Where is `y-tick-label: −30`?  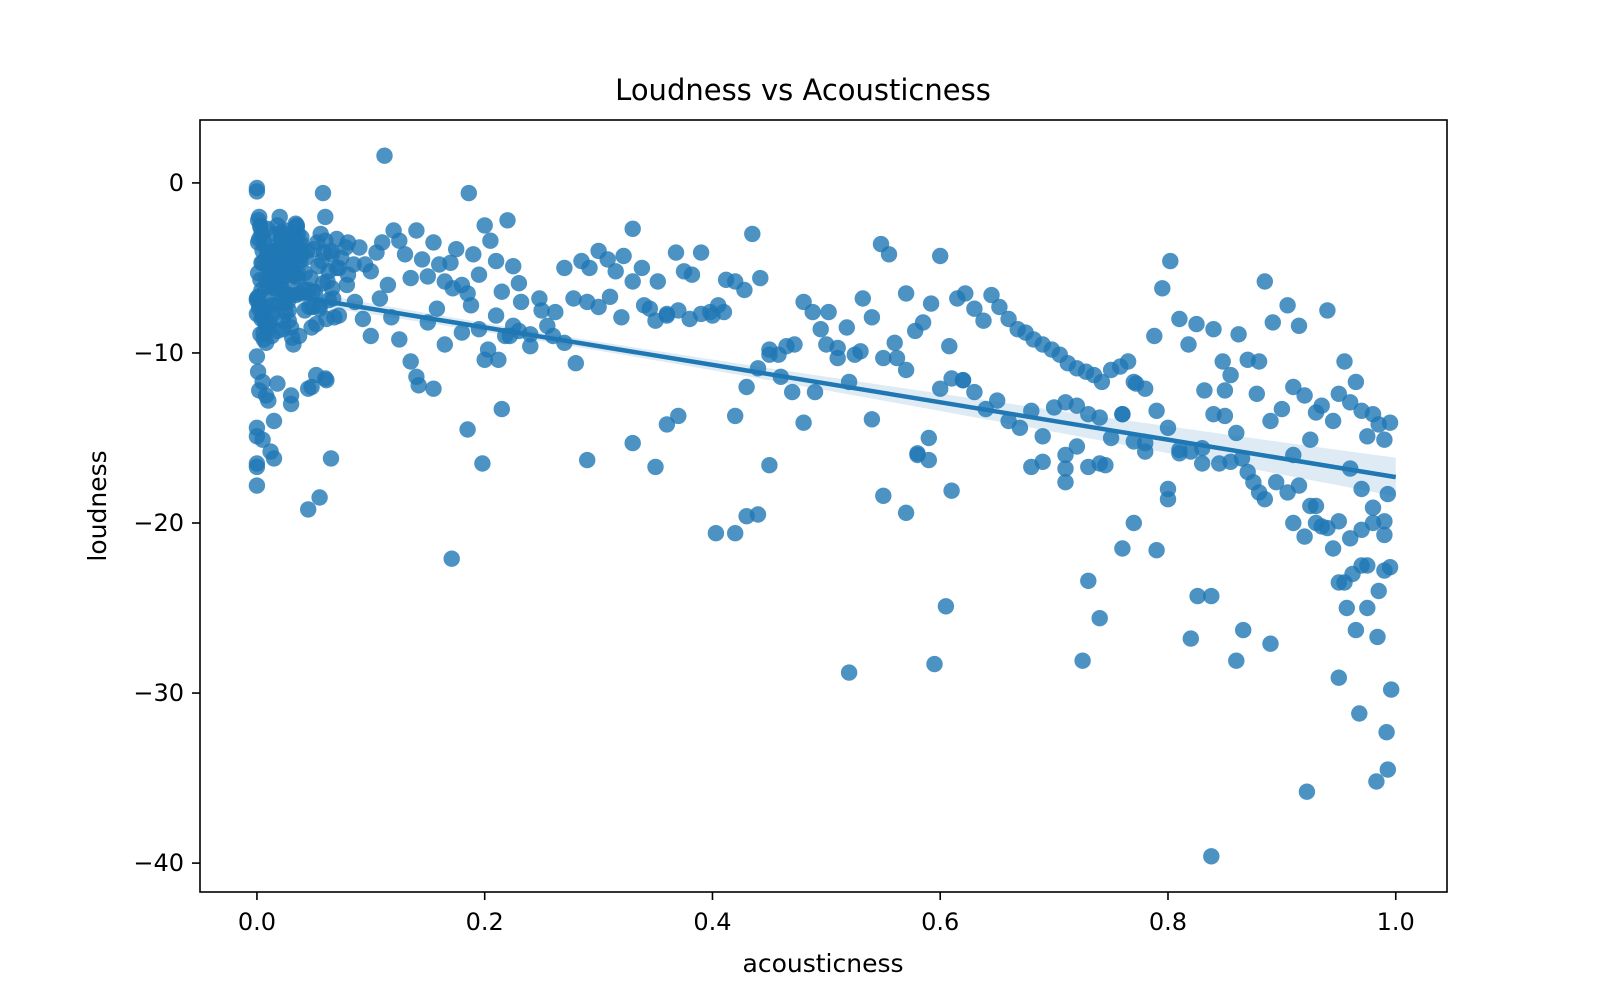 y-tick-label: −30 is located at coordinates (158, 693).